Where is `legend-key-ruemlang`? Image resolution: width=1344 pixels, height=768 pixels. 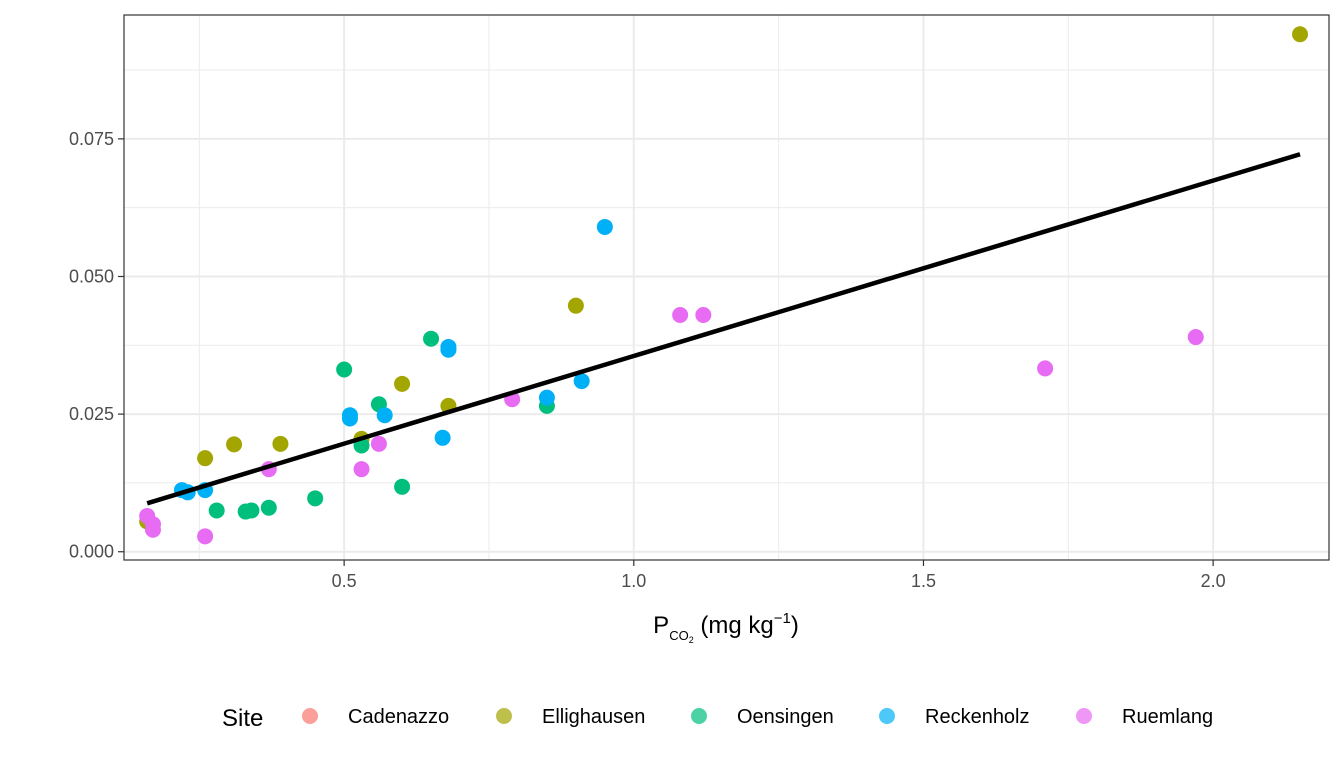
legend-key-ruemlang is located at coordinates (1084, 716).